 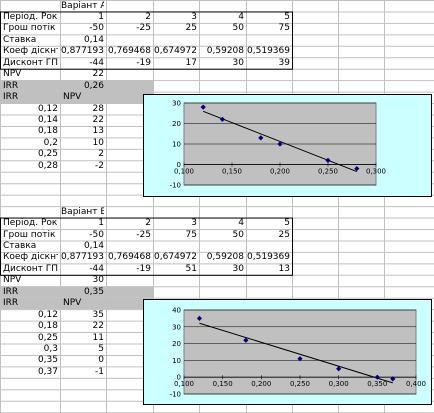 I want to click on block-b-period-cell: 2, so click(x=148, y=223).